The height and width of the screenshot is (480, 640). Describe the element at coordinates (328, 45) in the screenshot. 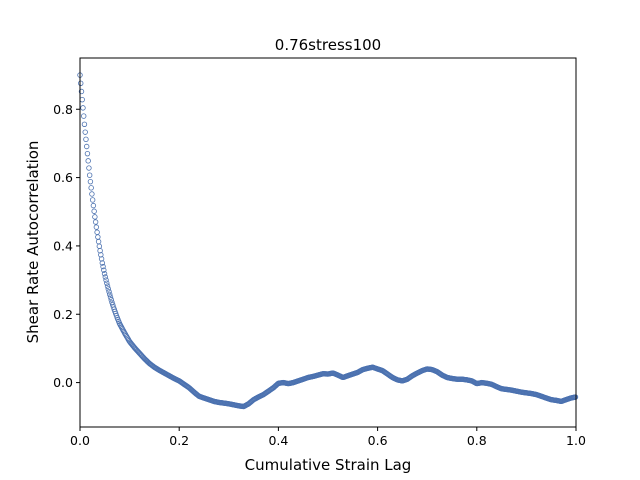

I see `chart-title: 0.76stress100` at that location.